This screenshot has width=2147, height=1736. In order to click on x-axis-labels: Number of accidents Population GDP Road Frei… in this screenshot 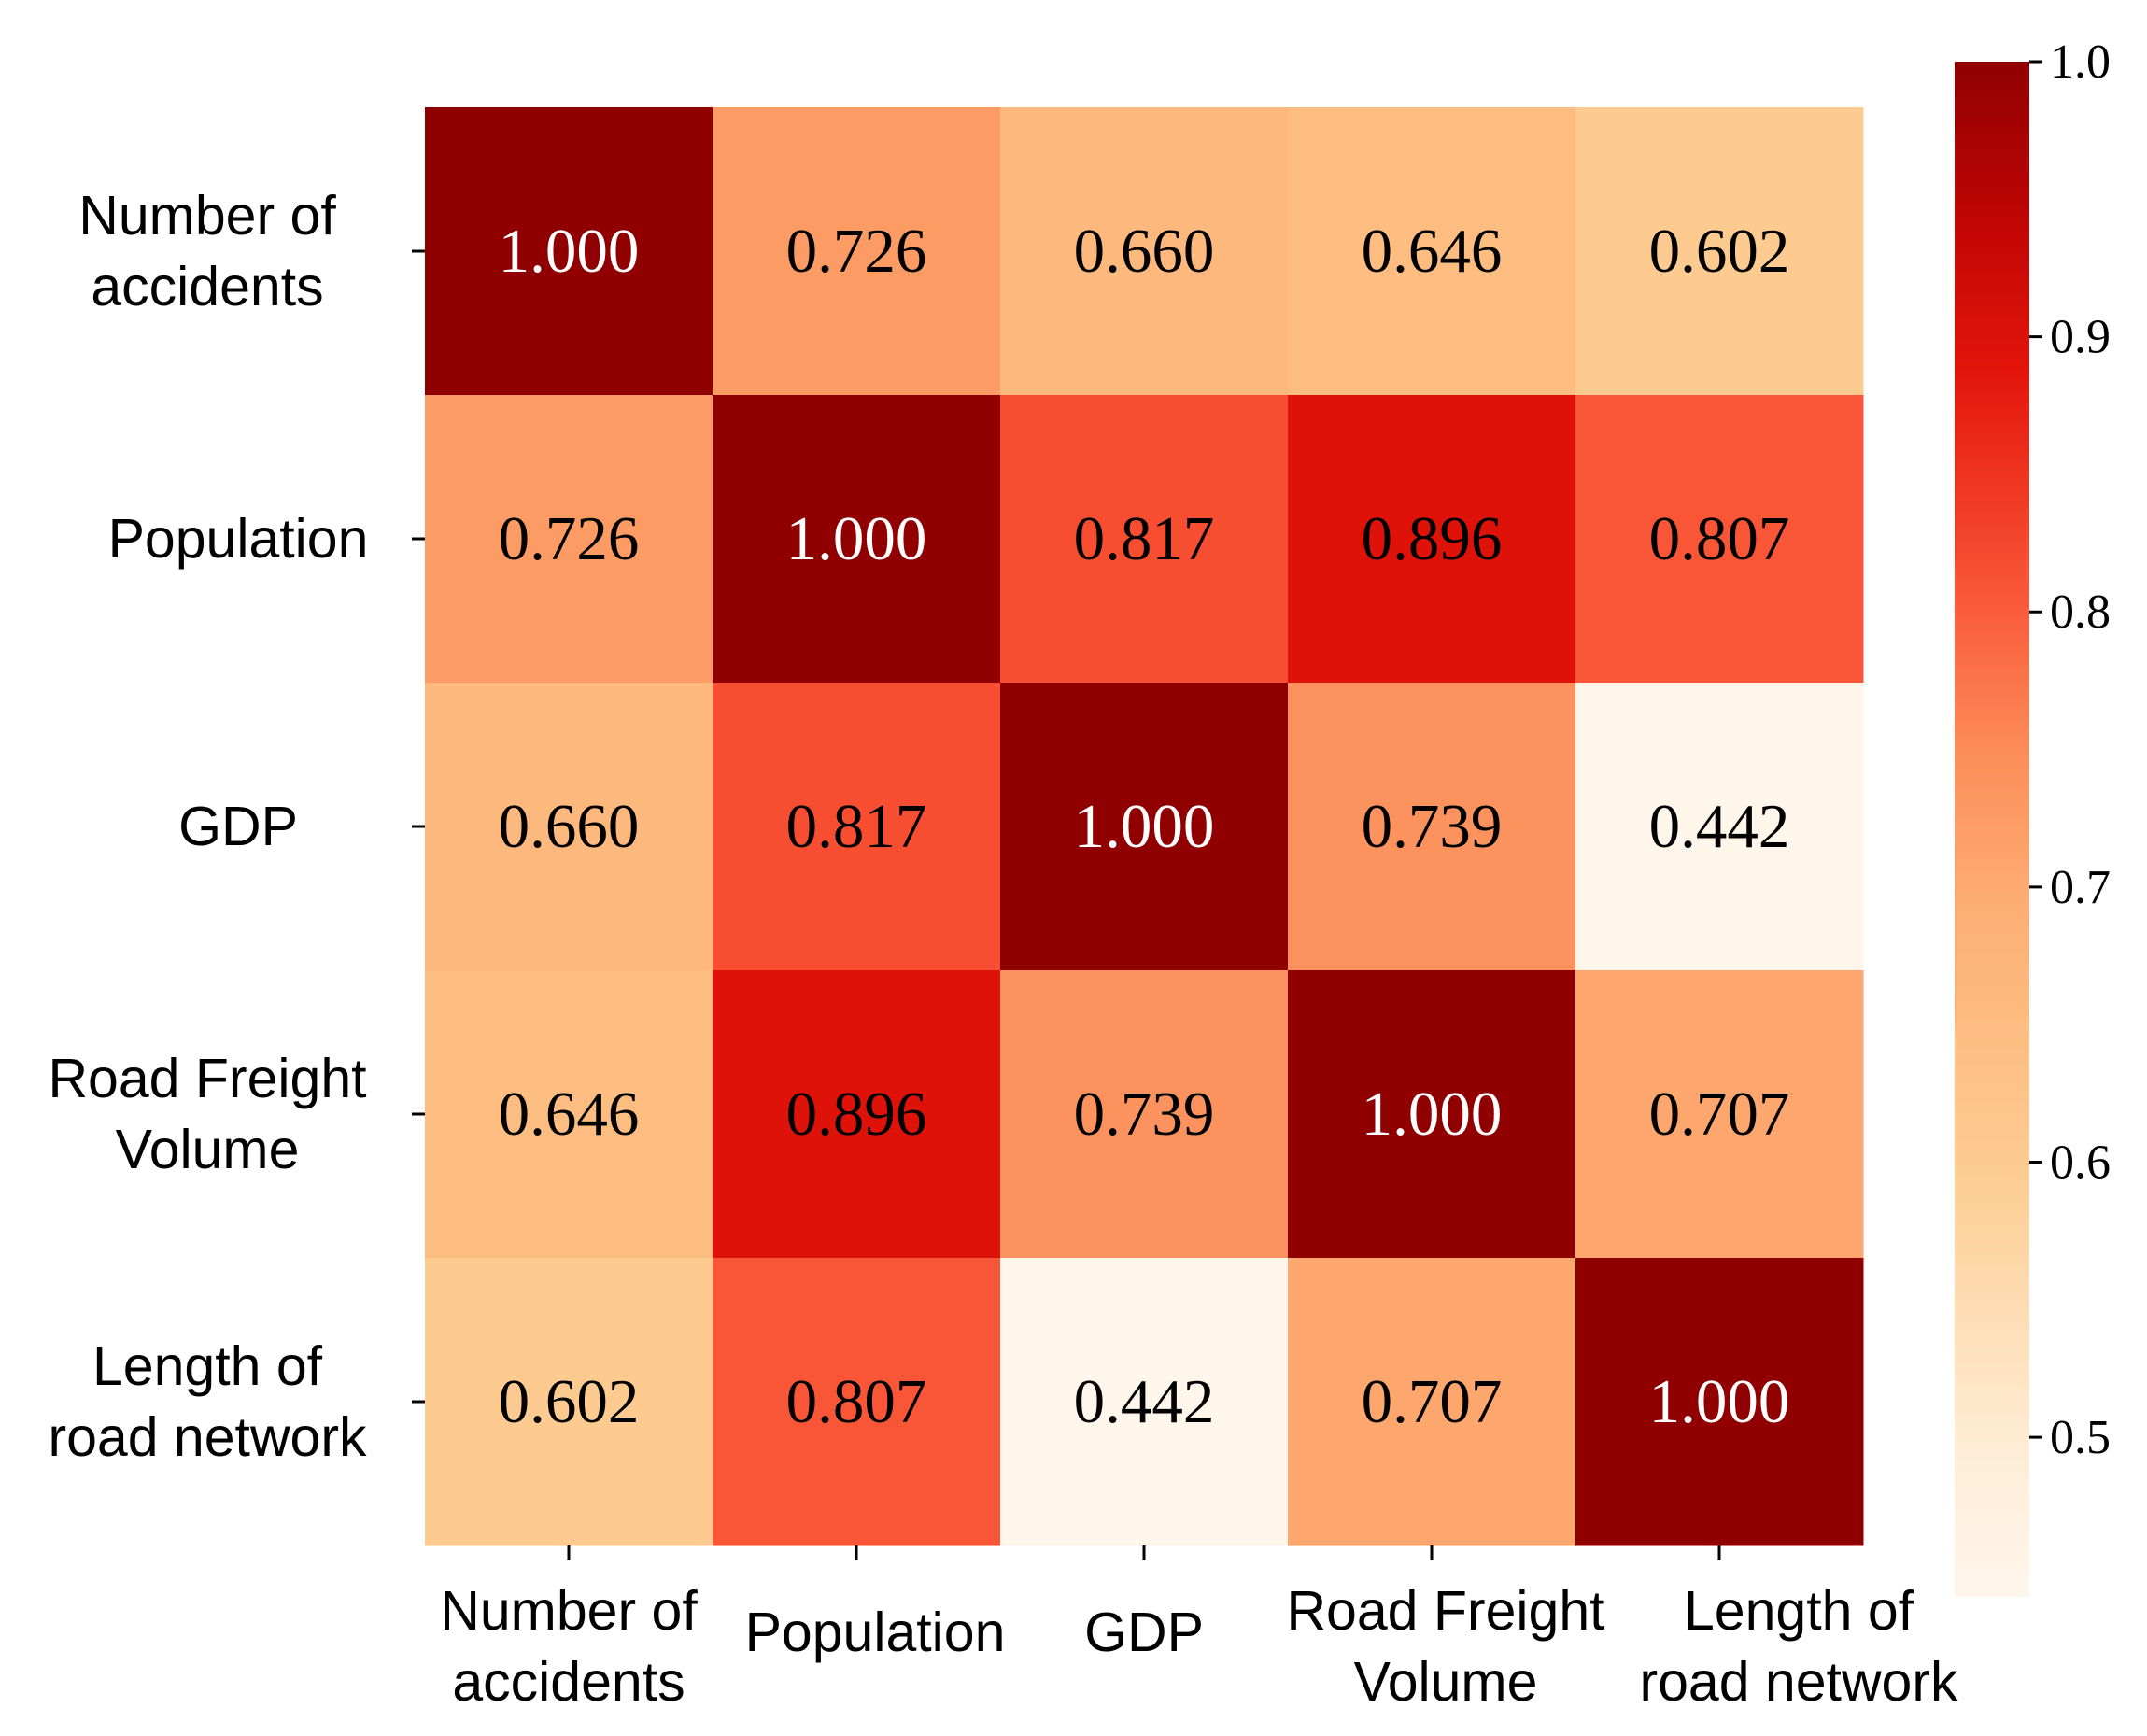, I will do `click(1199, 1629)`.